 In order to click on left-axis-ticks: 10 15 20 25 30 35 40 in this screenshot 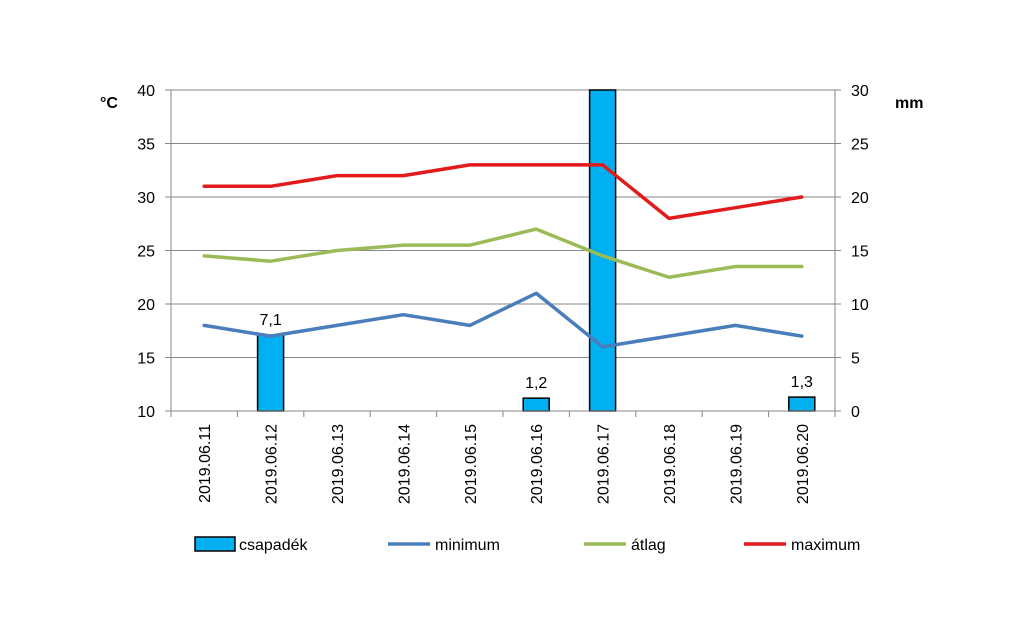, I will do `click(146, 252)`.